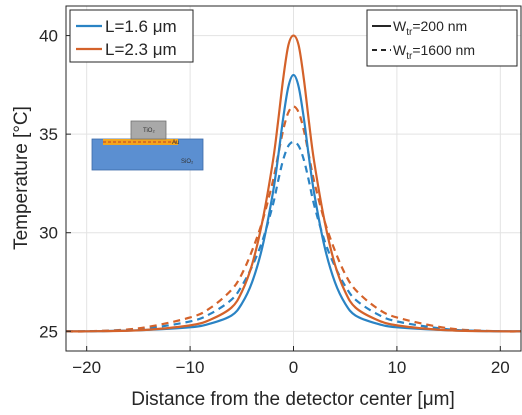 Image resolution: width=522 pixels, height=415 pixels. I want to click on x-axis-label: Distance from the detector center [μm], so click(293, 399).